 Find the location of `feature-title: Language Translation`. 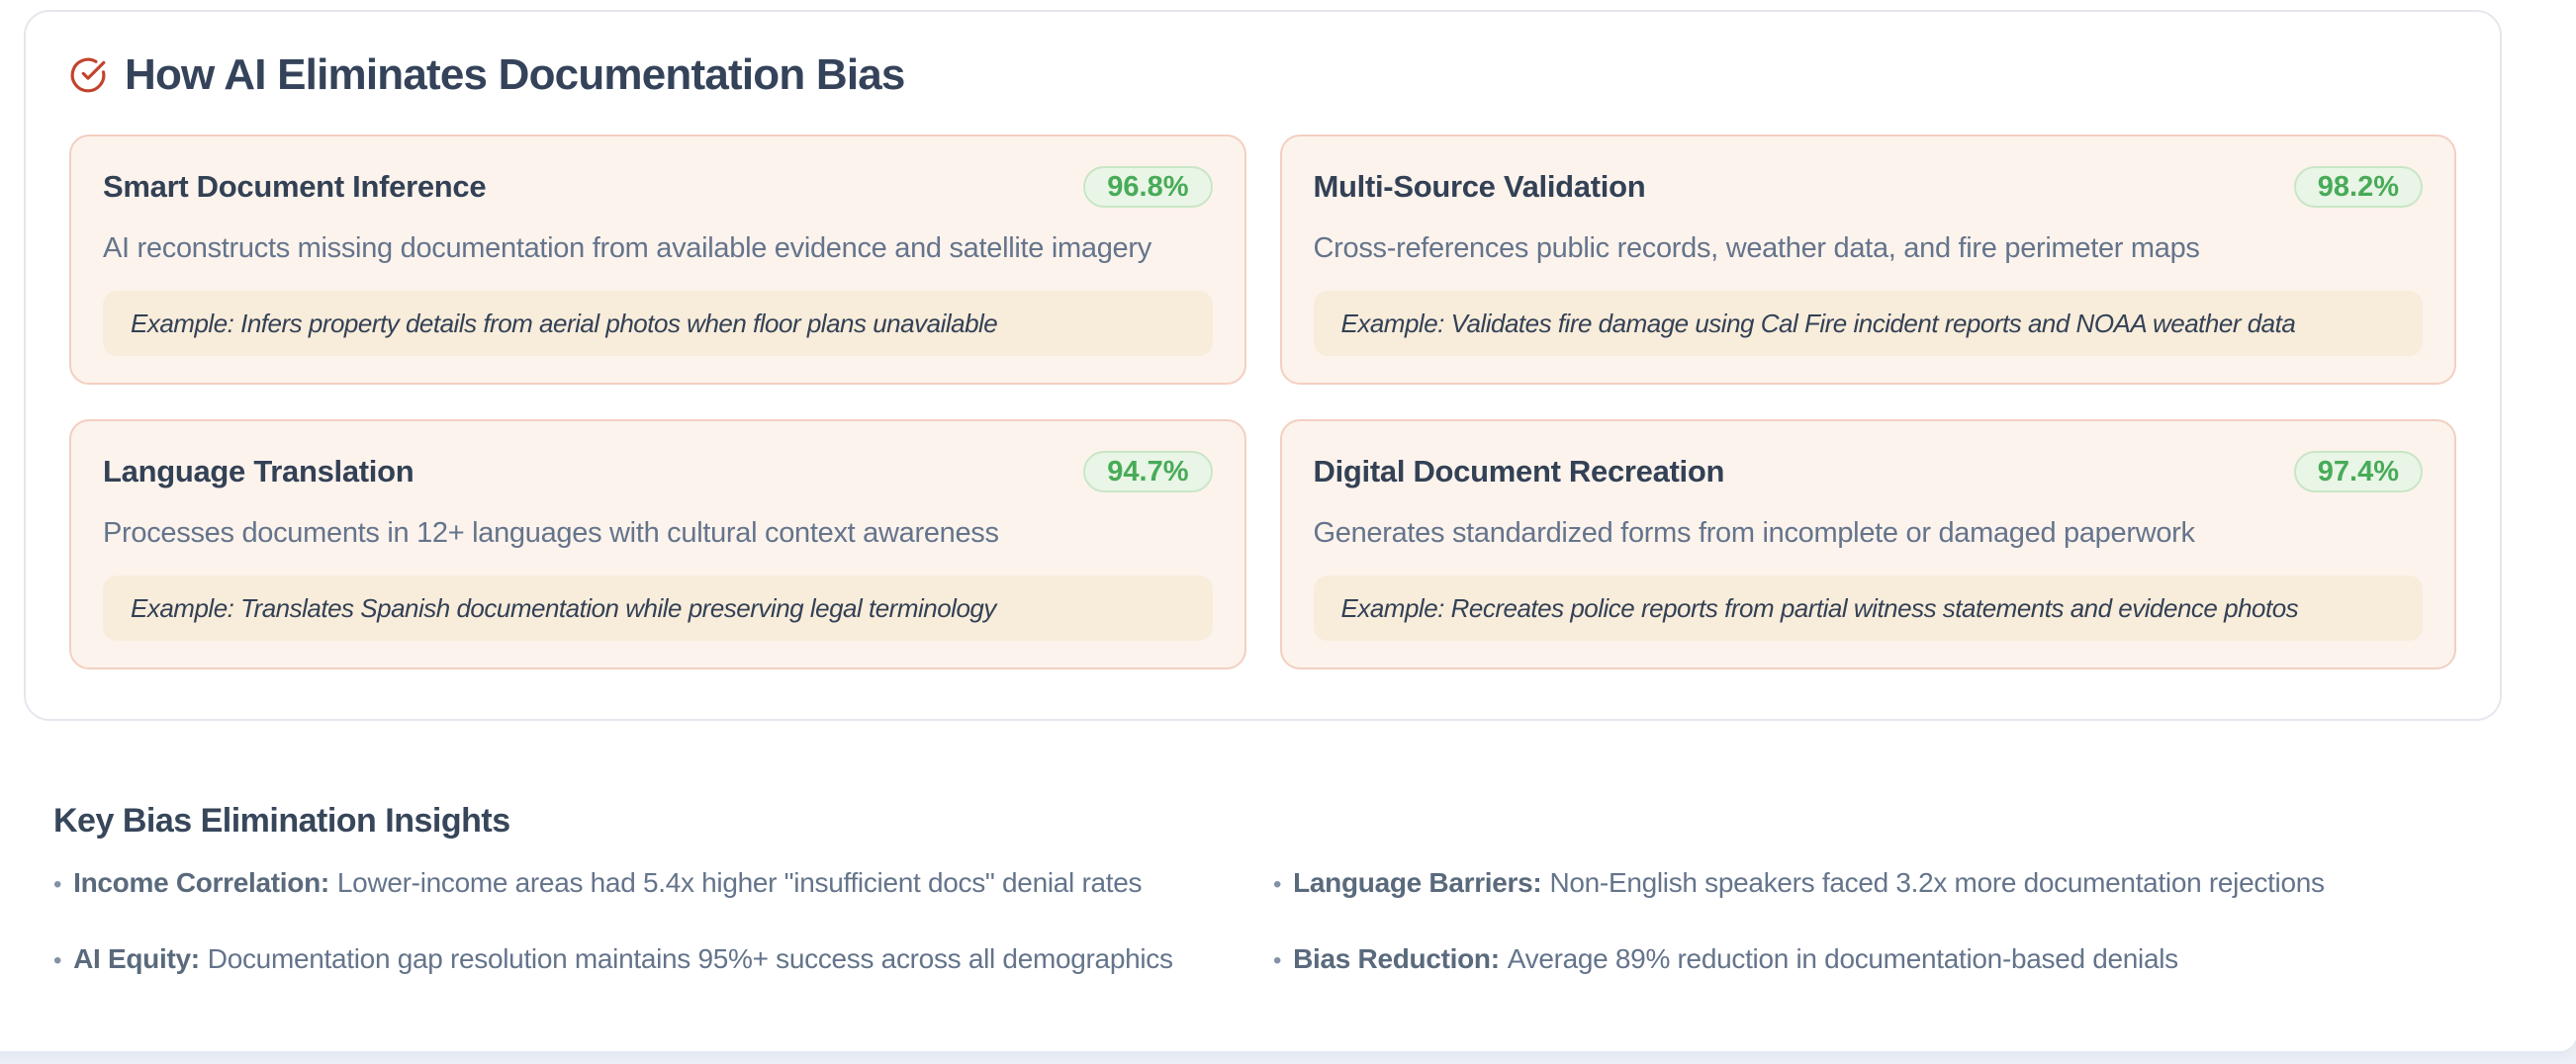

feature-title: Language Translation is located at coordinates (259, 471).